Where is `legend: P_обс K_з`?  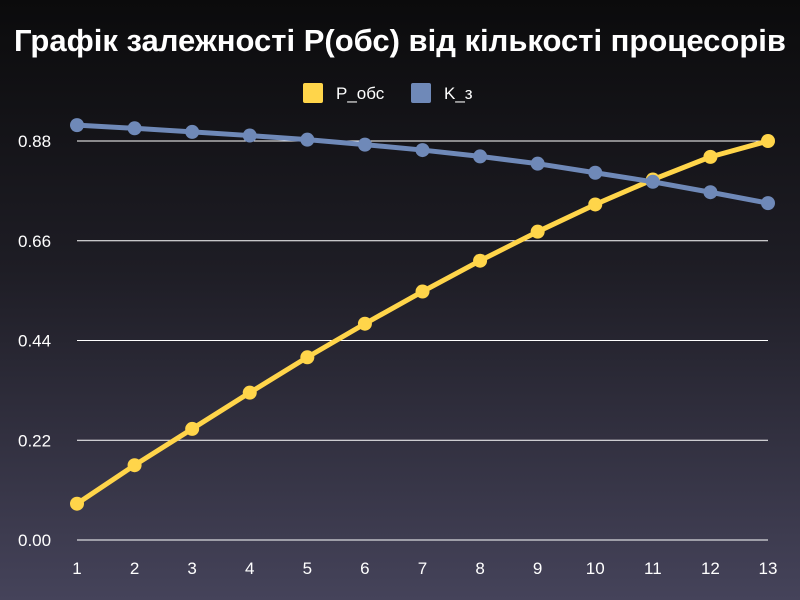
legend: P_обс K_з is located at coordinates (388, 93).